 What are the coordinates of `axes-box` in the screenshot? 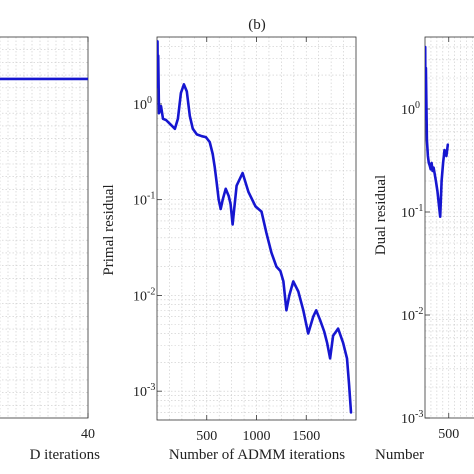 It's located at (449, 227).